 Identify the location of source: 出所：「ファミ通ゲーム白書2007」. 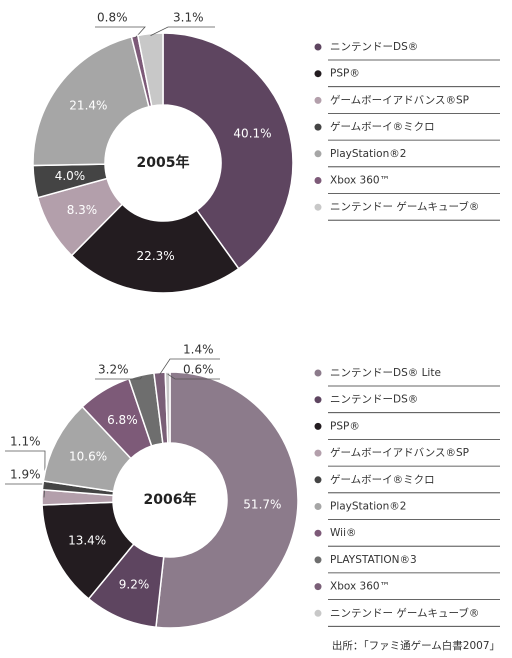
(416, 645).